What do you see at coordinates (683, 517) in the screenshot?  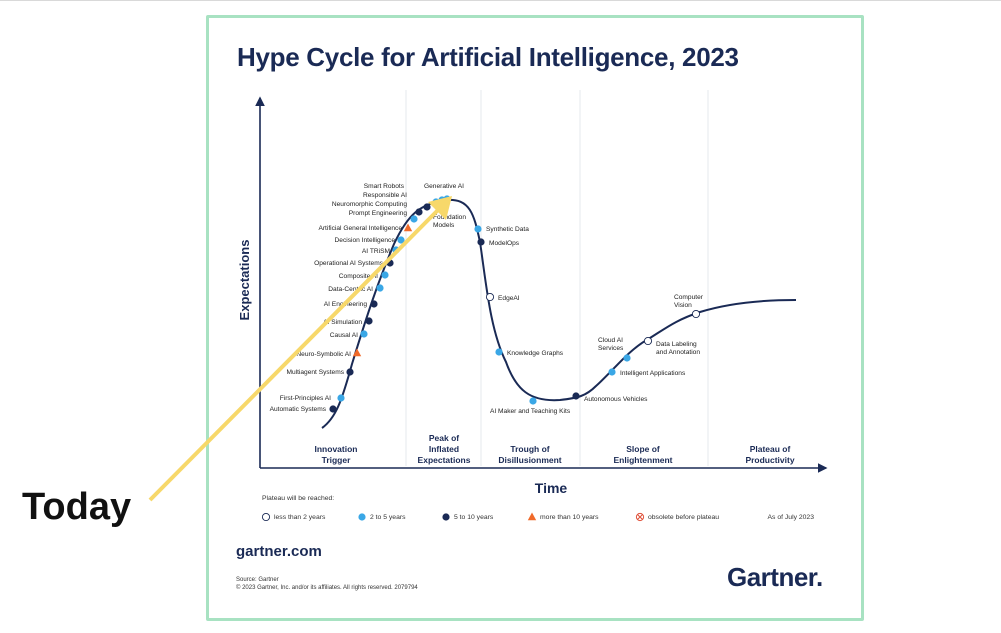 I see `legend-label: obsolete before plateau` at bounding box center [683, 517].